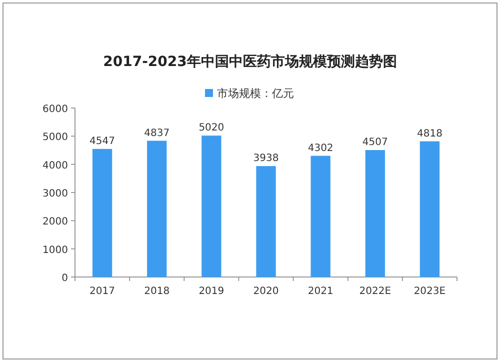 The width and height of the screenshot is (500, 362). Describe the element at coordinates (157, 291) in the screenshot. I see `x-tick-label: 2018` at that location.